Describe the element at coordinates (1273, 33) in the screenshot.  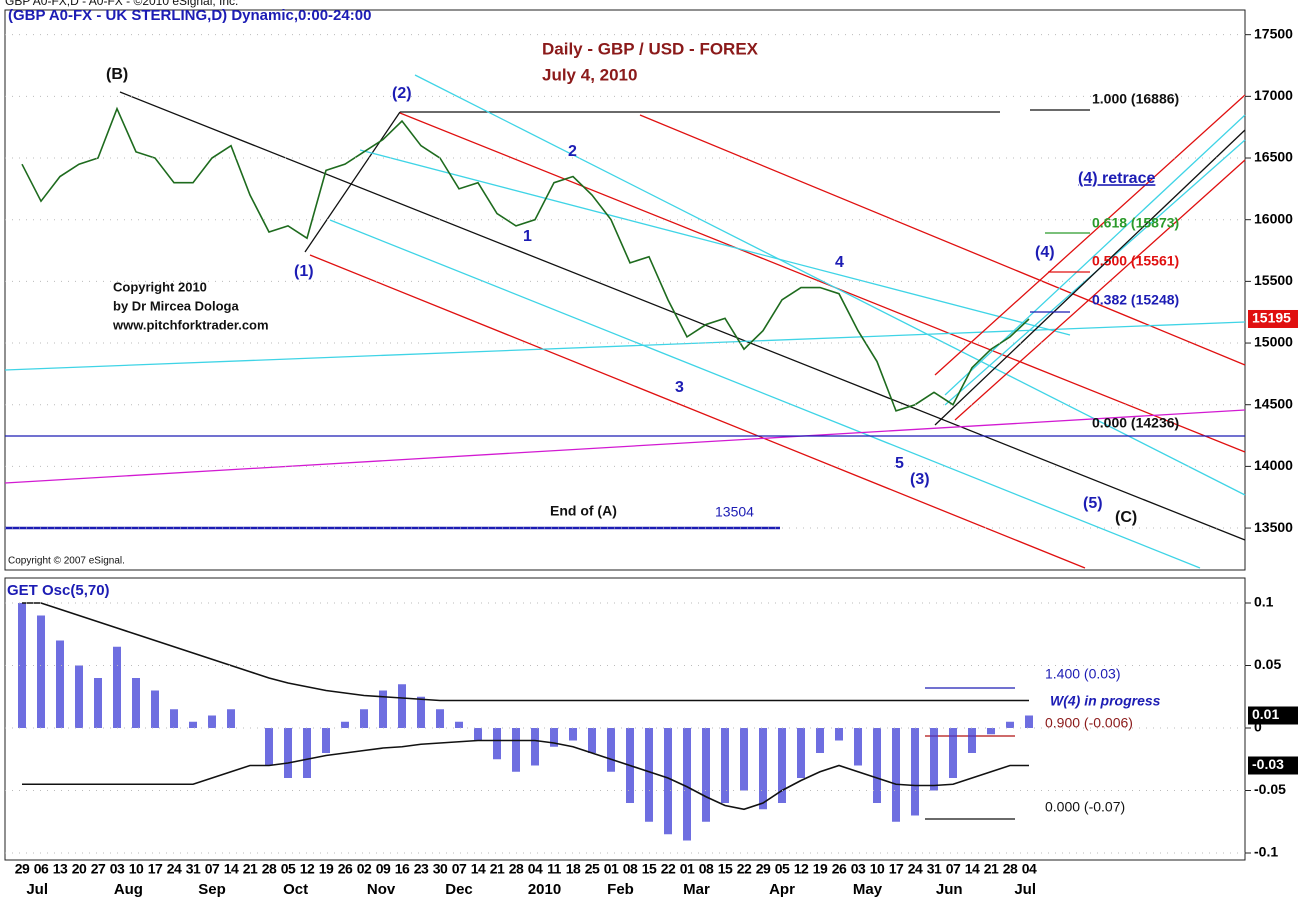
I see `y-tick-label: 17500` at that location.